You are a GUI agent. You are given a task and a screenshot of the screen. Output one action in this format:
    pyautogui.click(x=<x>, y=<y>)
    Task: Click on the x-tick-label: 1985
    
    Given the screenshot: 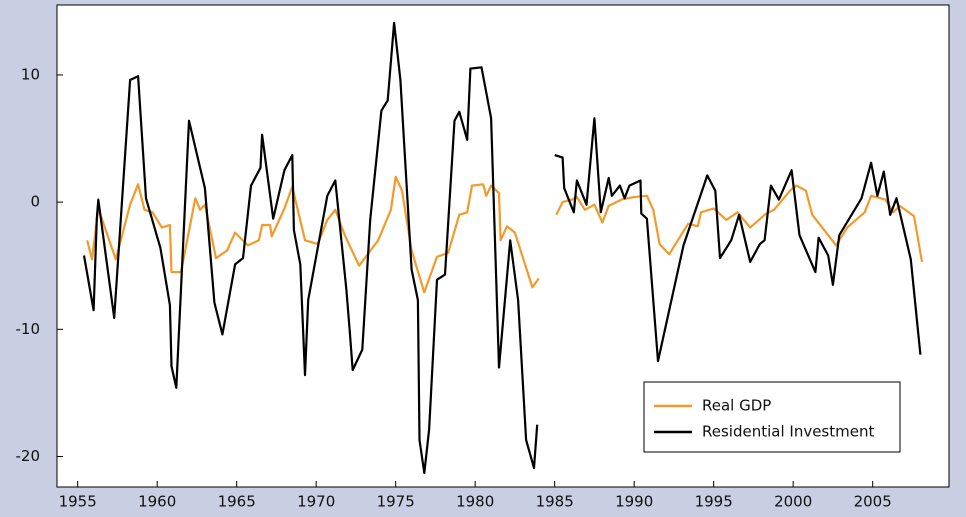 What is the action you would take?
    pyautogui.click(x=555, y=502)
    